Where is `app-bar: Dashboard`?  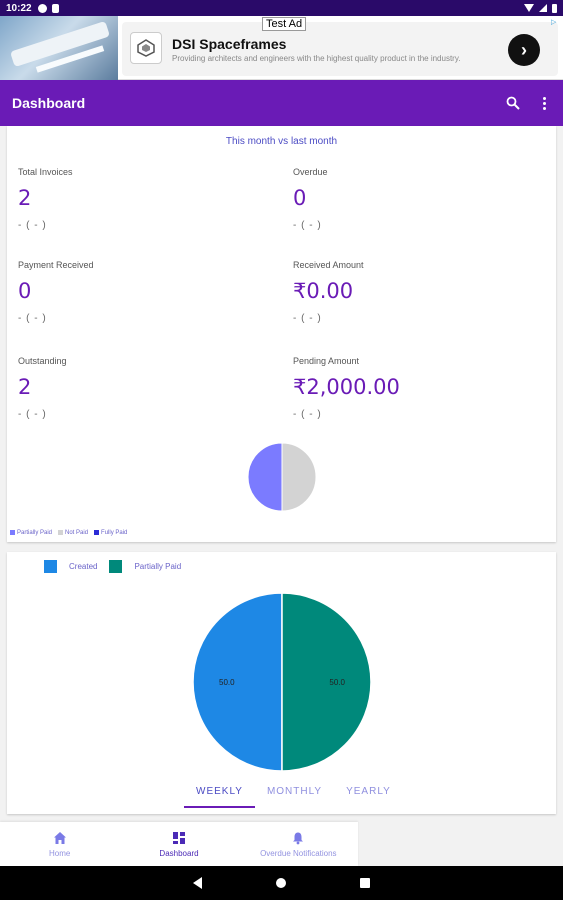
app-bar: Dashboard is located at coordinates (281, 103).